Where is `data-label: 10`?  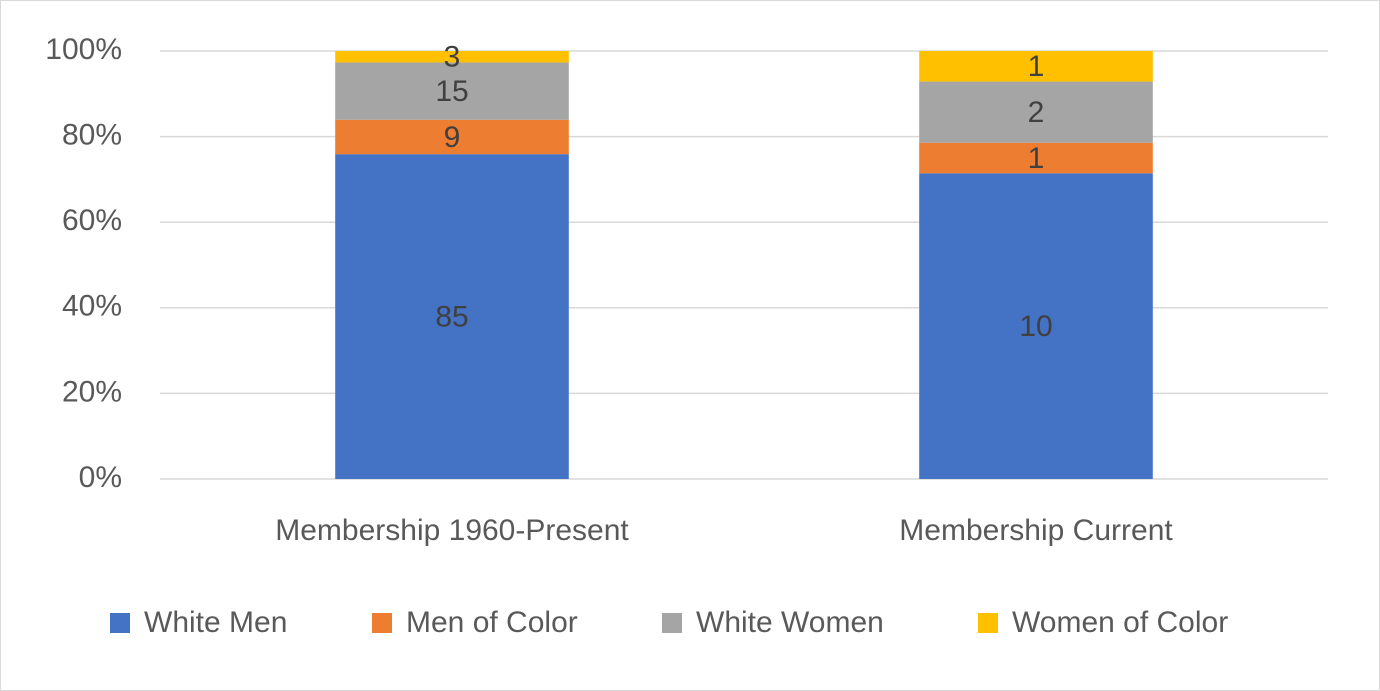
data-label: 10 is located at coordinates (1035, 326).